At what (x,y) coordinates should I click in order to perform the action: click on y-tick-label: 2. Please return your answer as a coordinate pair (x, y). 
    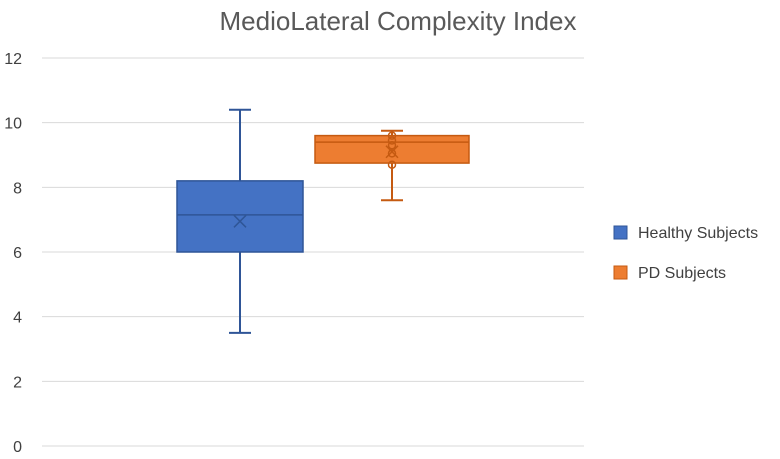
    Looking at the image, I should click on (17, 382).